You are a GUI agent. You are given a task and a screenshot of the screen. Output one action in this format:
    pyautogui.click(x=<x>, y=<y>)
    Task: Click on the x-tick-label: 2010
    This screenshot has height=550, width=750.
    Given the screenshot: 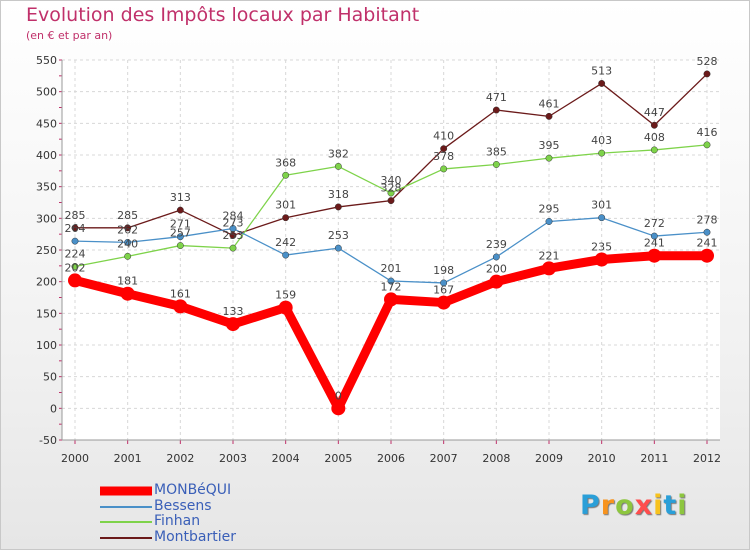 What is the action you would take?
    pyautogui.click(x=602, y=458)
    